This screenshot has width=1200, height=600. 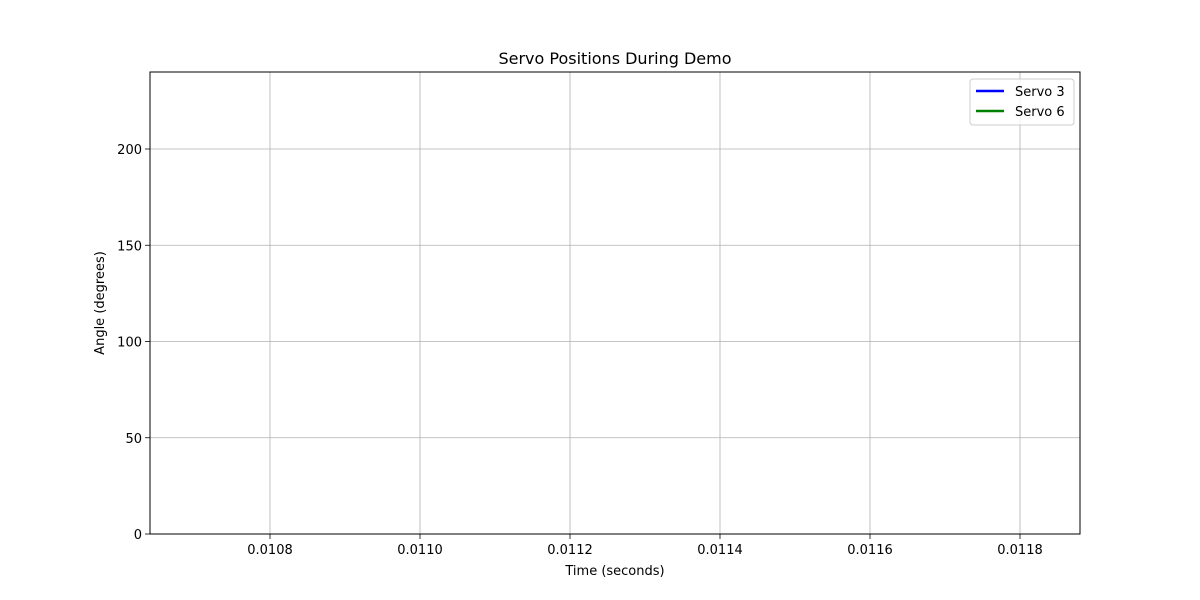 I want to click on y-tick-label: 0, so click(x=138, y=535).